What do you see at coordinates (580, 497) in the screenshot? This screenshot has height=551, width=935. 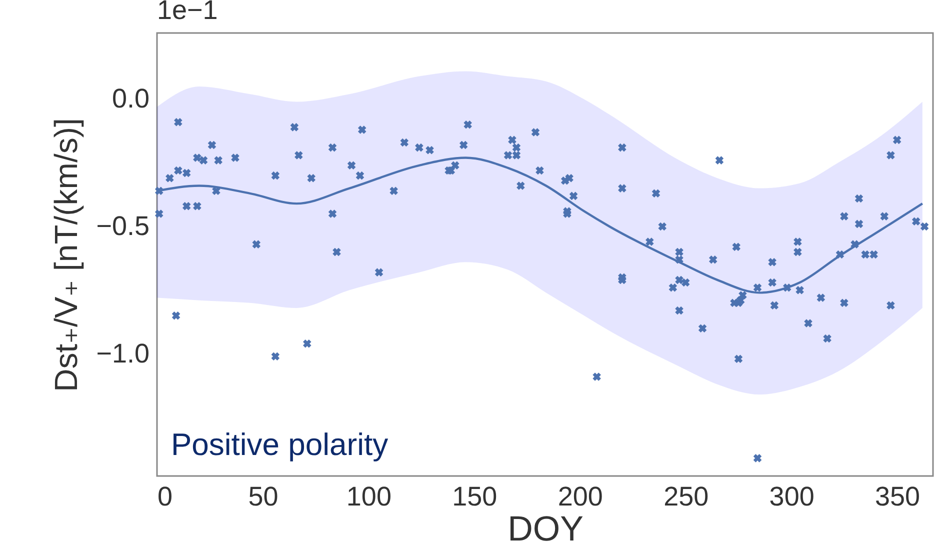 I see `x-tick-label: 200` at bounding box center [580, 497].